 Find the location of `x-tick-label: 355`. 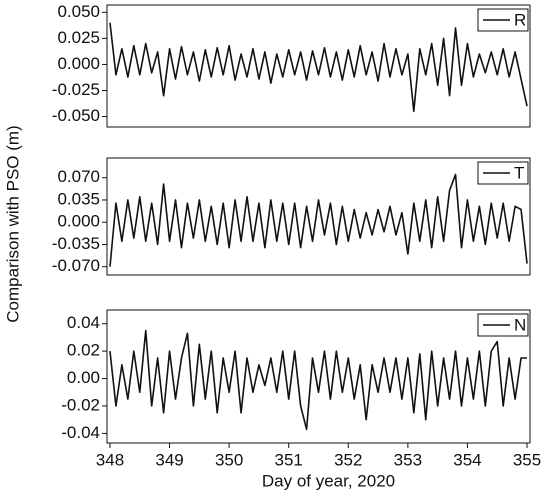

x-tick-label: 355 is located at coordinates (527, 459).